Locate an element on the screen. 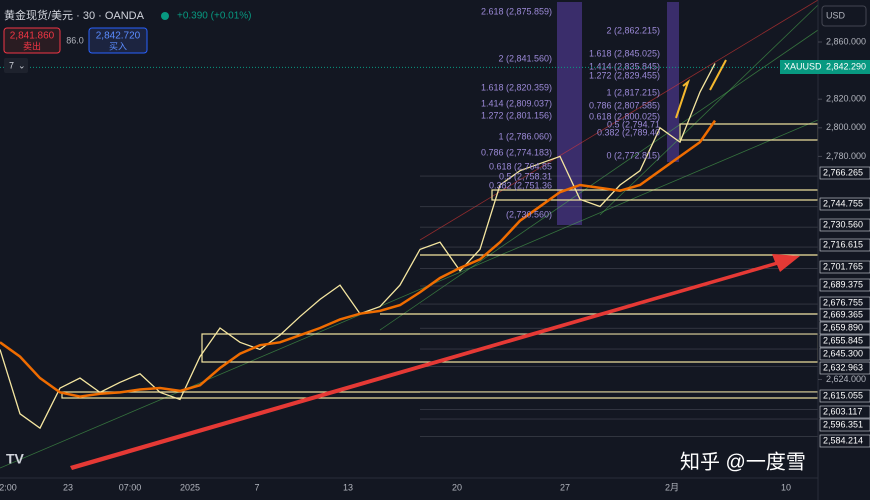 This screenshot has height=500, width=870. tick-label: 2,820.000 is located at coordinates (846, 99).